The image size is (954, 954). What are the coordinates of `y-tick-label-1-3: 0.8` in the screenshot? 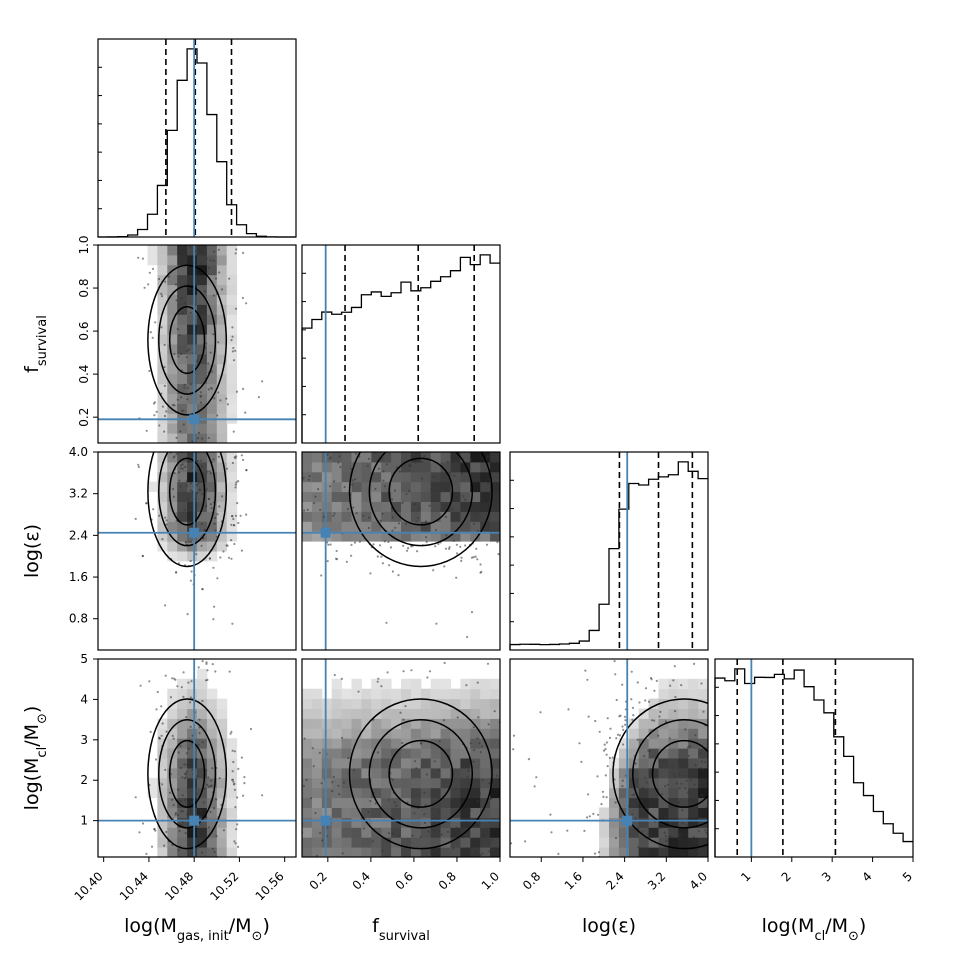 It's located at (84, 287).